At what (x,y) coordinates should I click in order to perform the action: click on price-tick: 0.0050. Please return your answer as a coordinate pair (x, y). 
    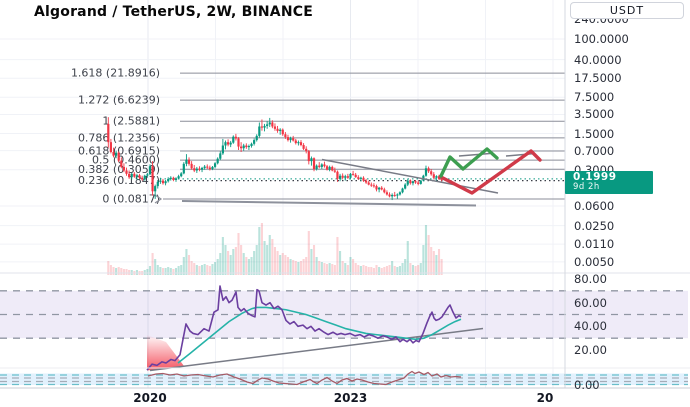
    Looking at the image, I should click on (594, 261).